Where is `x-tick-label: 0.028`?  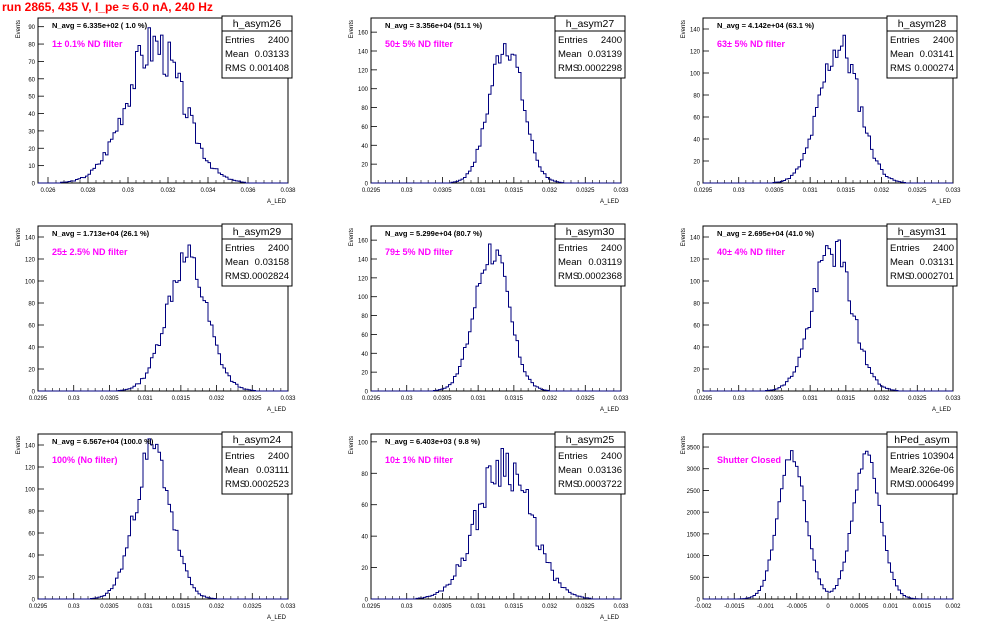 x-tick-label: 0.028 is located at coordinates (88, 191).